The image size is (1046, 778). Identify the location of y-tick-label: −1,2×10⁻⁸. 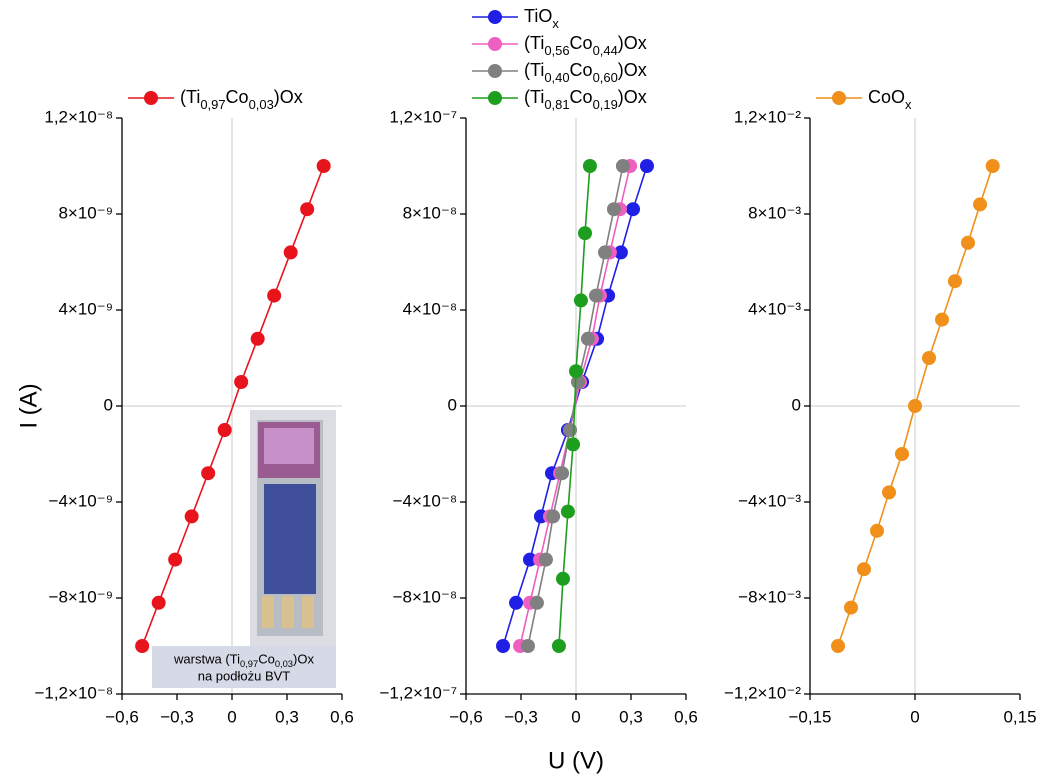
(73, 692).